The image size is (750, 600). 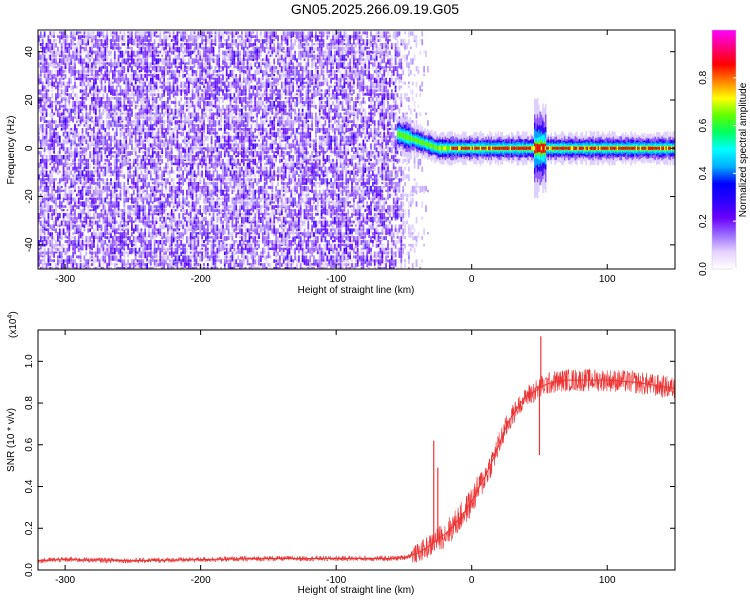 What do you see at coordinates (472, 580) in the screenshot?
I see `snr-x-tick-label: 0` at bounding box center [472, 580].